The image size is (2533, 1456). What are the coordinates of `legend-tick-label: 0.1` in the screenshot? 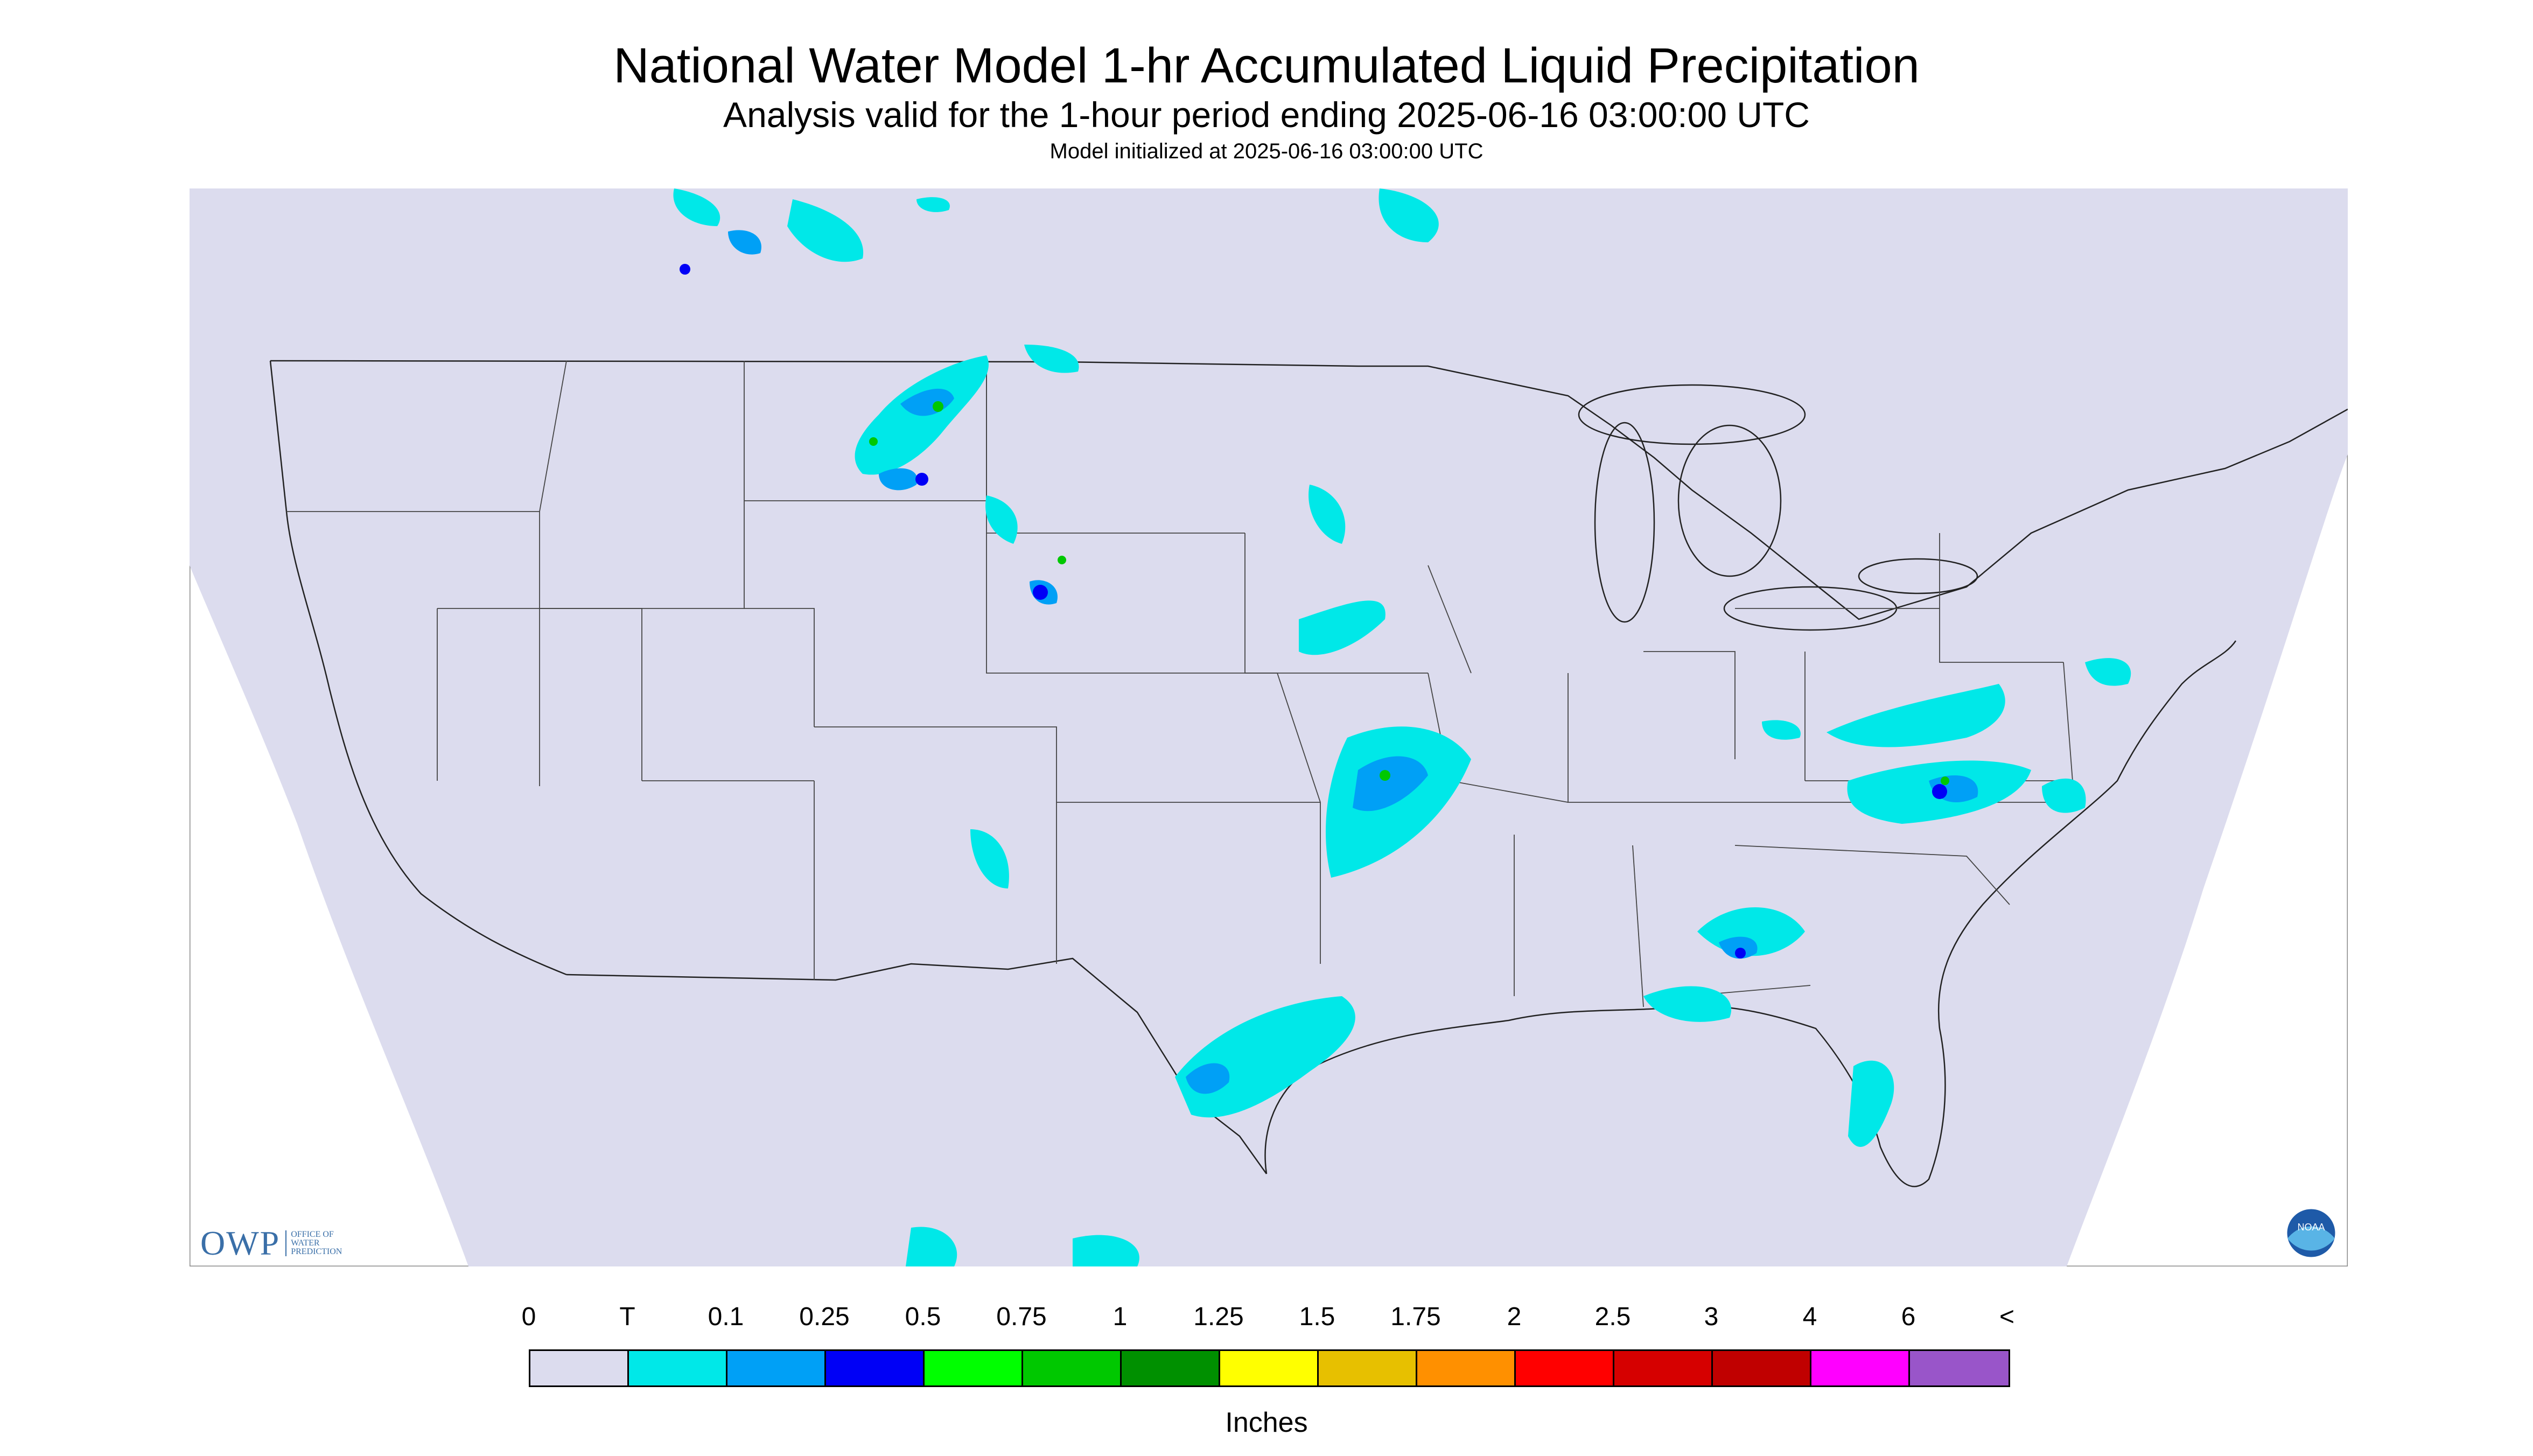 It's located at (726, 1317).